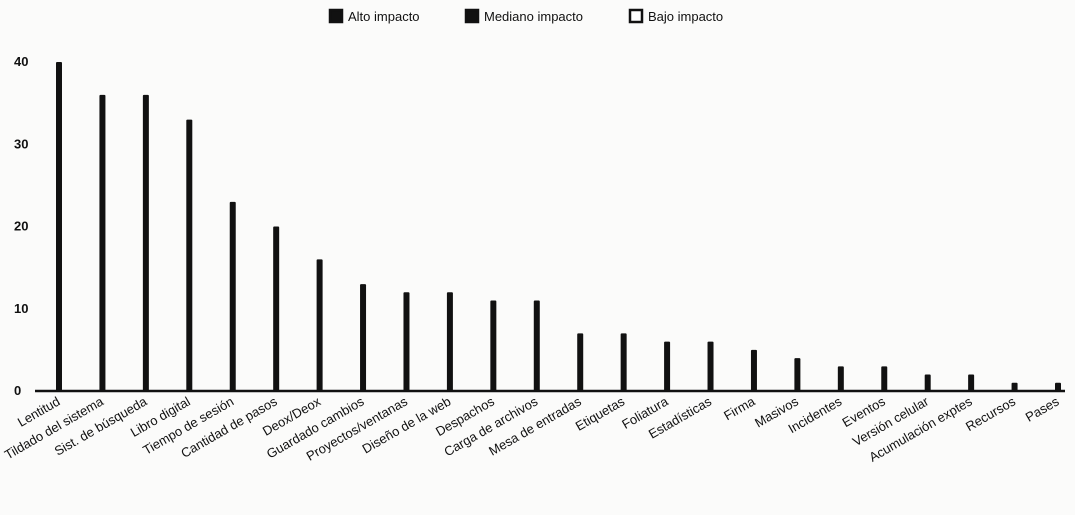 The width and height of the screenshot is (1075, 520). I want to click on x-tick-label: Recursos, so click(990, 413).